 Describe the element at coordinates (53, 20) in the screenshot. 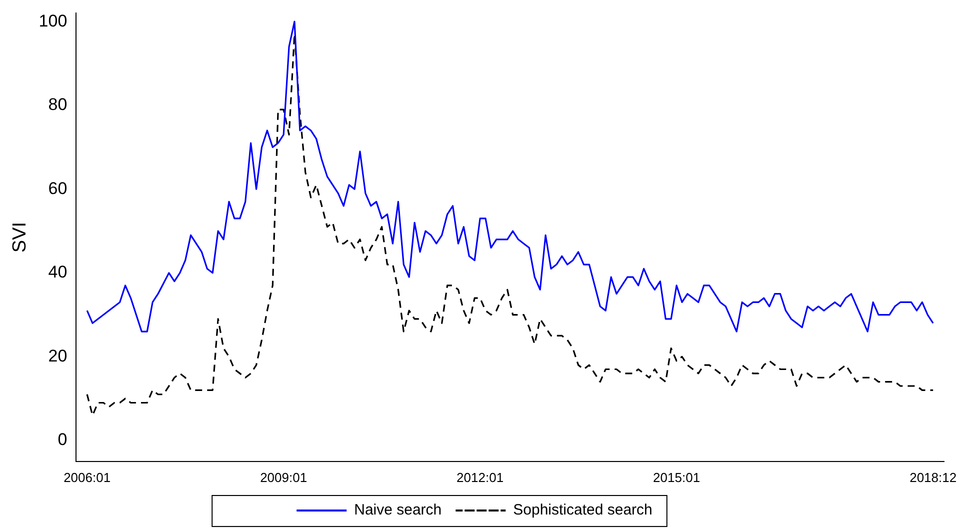

I see `y-tick-label: 100` at that location.